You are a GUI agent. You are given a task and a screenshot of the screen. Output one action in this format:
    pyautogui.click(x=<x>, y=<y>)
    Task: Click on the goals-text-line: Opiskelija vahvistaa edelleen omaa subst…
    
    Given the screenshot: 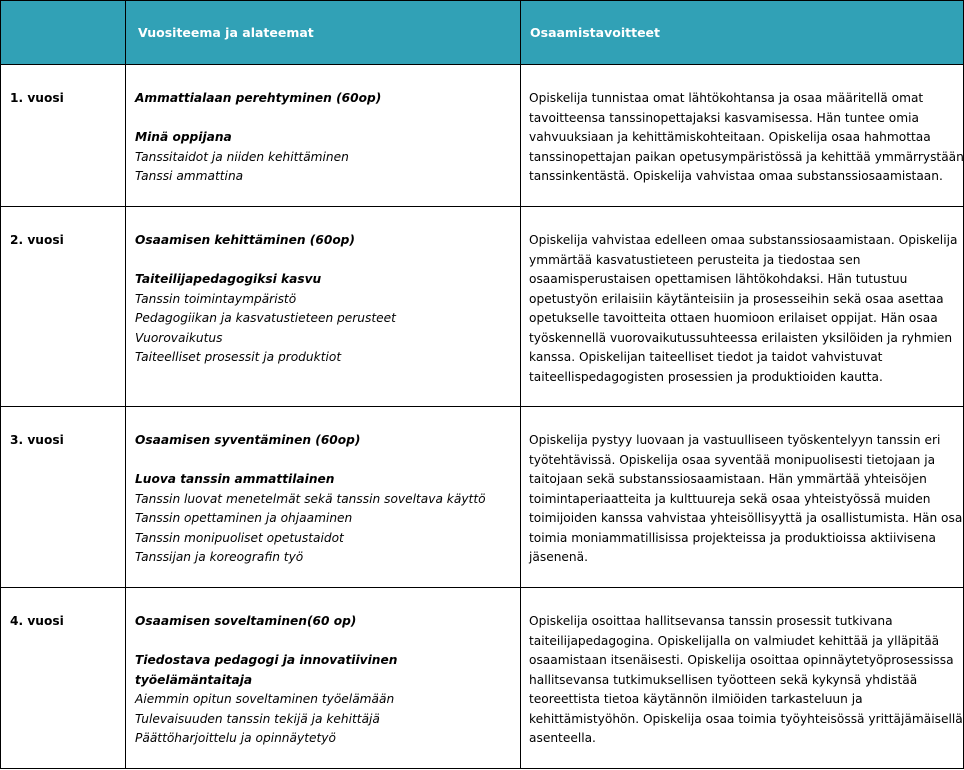 What is the action you would take?
    pyautogui.click(x=743, y=240)
    